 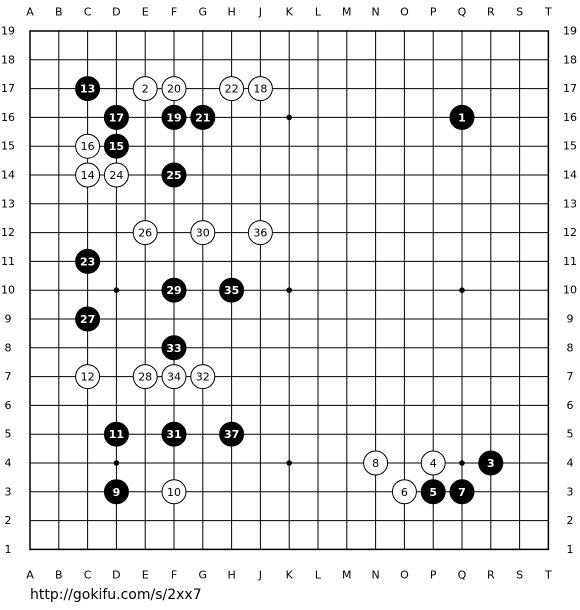 I want to click on move-number: 8, so click(x=375, y=463).